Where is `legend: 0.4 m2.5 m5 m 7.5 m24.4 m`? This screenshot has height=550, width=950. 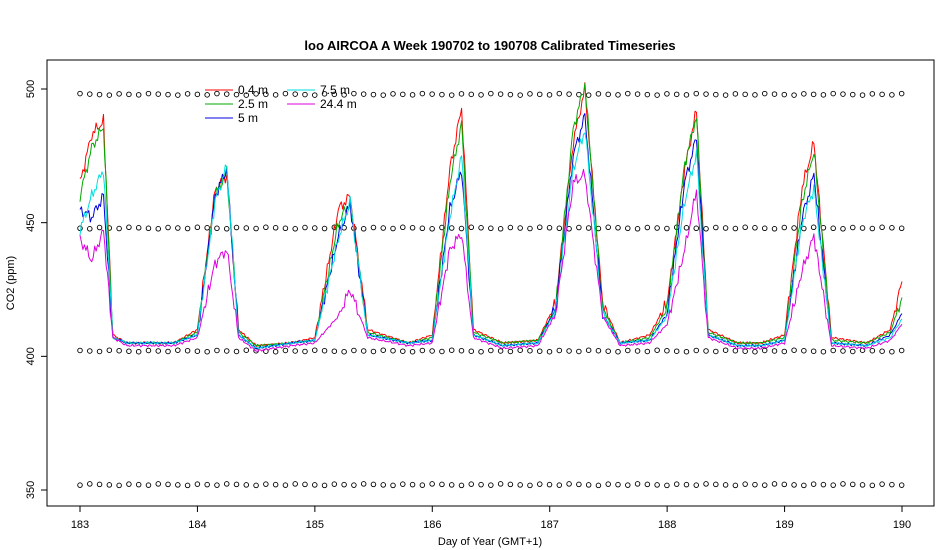
legend: 0.4 m2.5 m5 m 7.5 m24.4 m is located at coordinates (281, 104).